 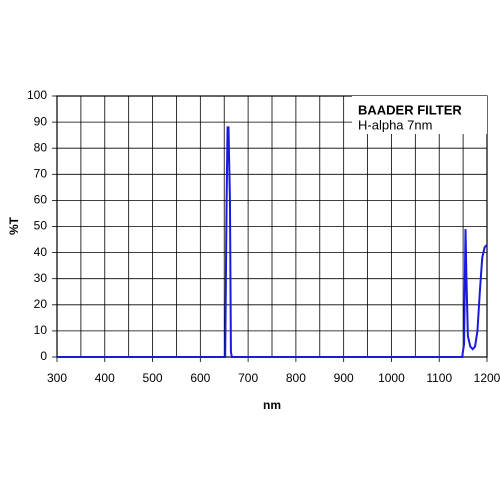 I want to click on y-tick-label: 20, so click(x=41, y=304).